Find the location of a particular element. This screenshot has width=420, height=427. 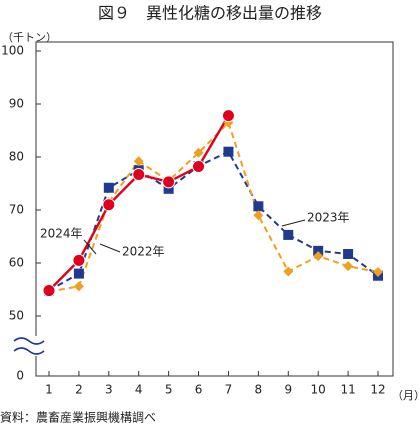

y-tick-label: 50 is located at coordinates (16, 316).